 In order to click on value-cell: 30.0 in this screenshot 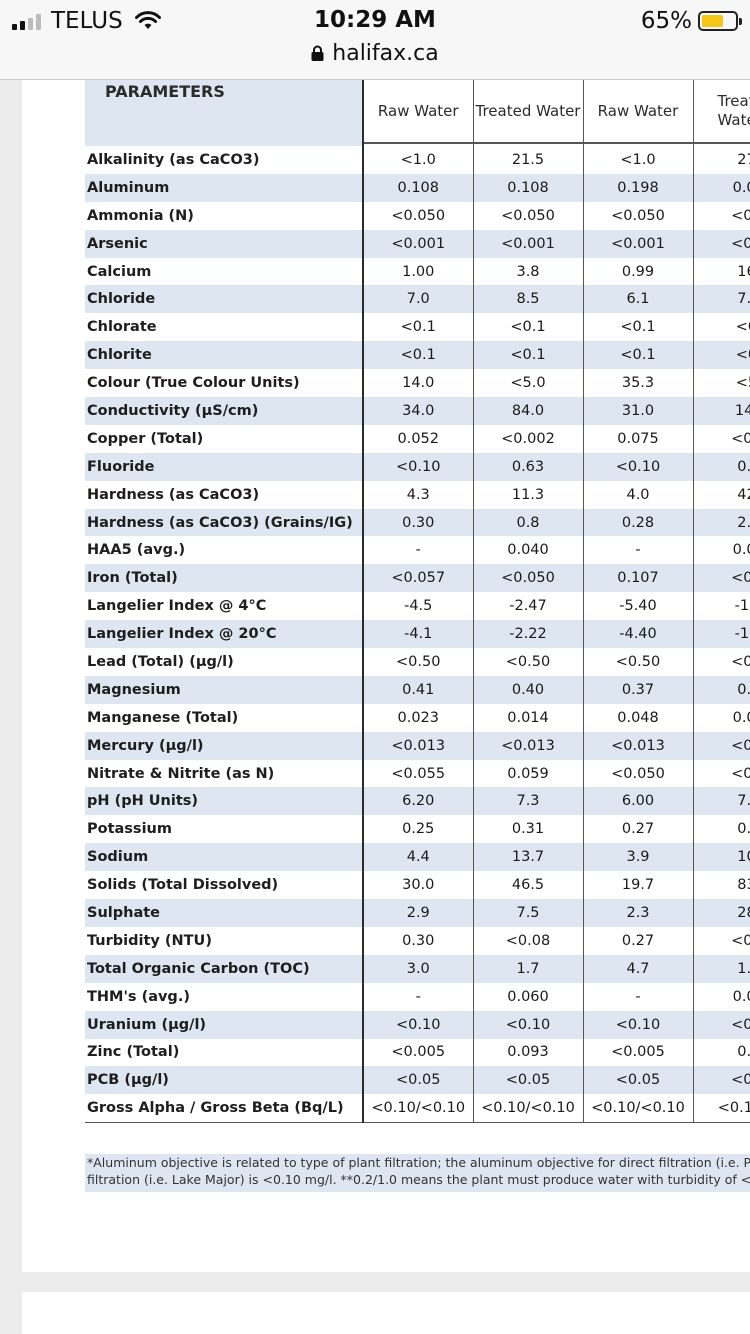, I will do `click(417, 885)`.